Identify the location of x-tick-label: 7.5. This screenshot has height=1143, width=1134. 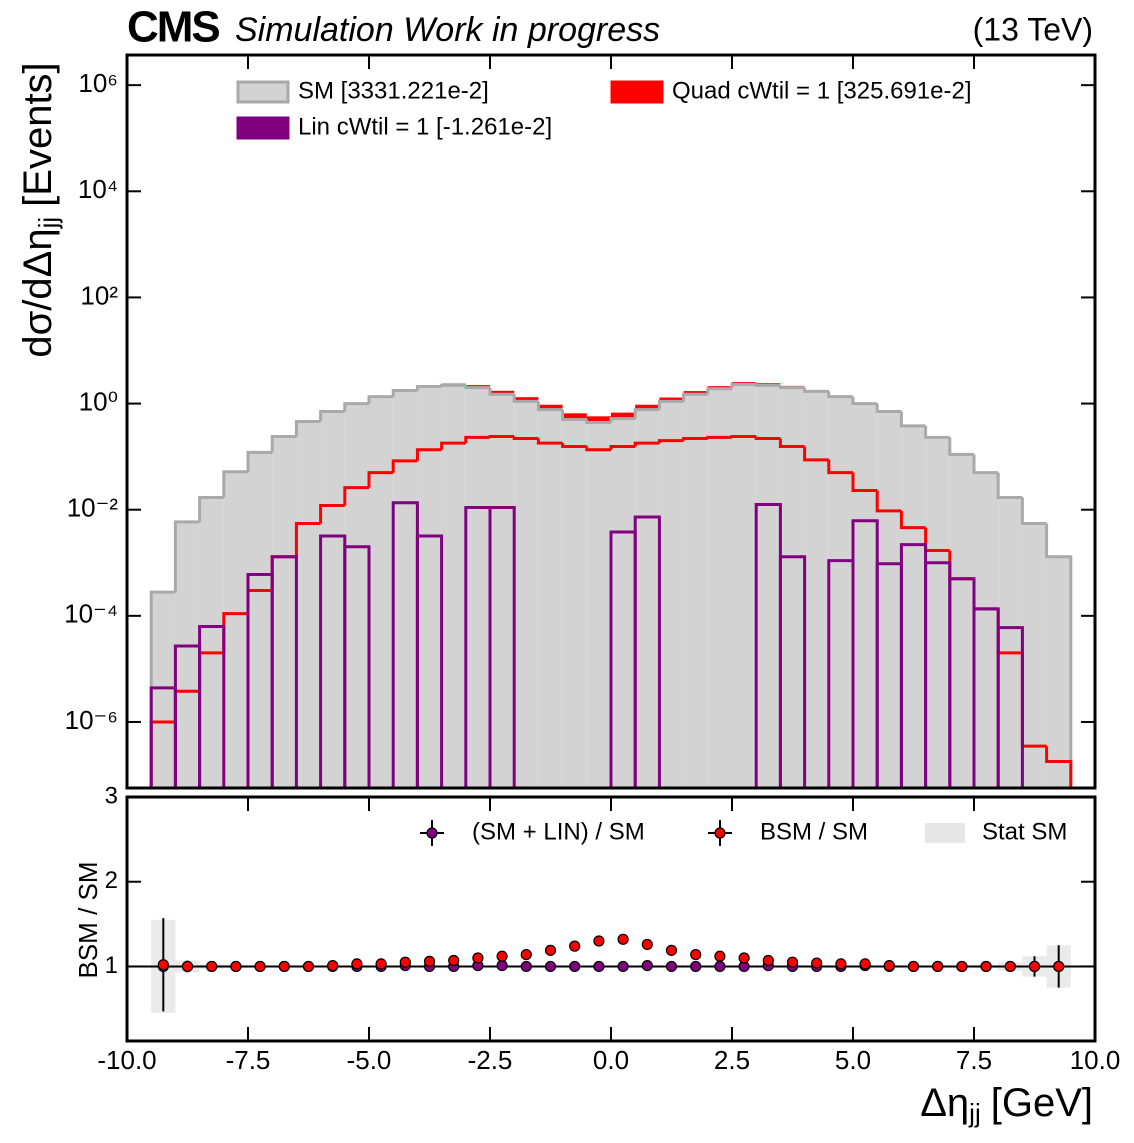
(974, 1060).